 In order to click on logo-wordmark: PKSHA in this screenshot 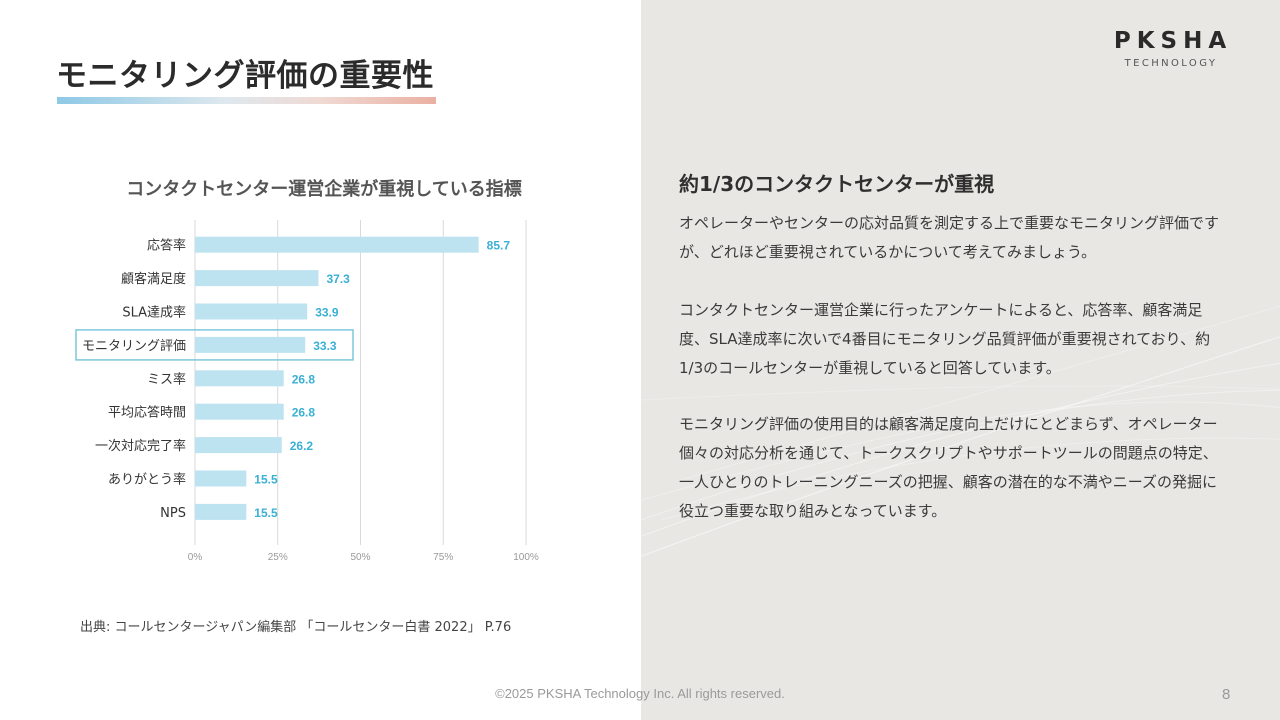, I will do `click(1173, 41)`.